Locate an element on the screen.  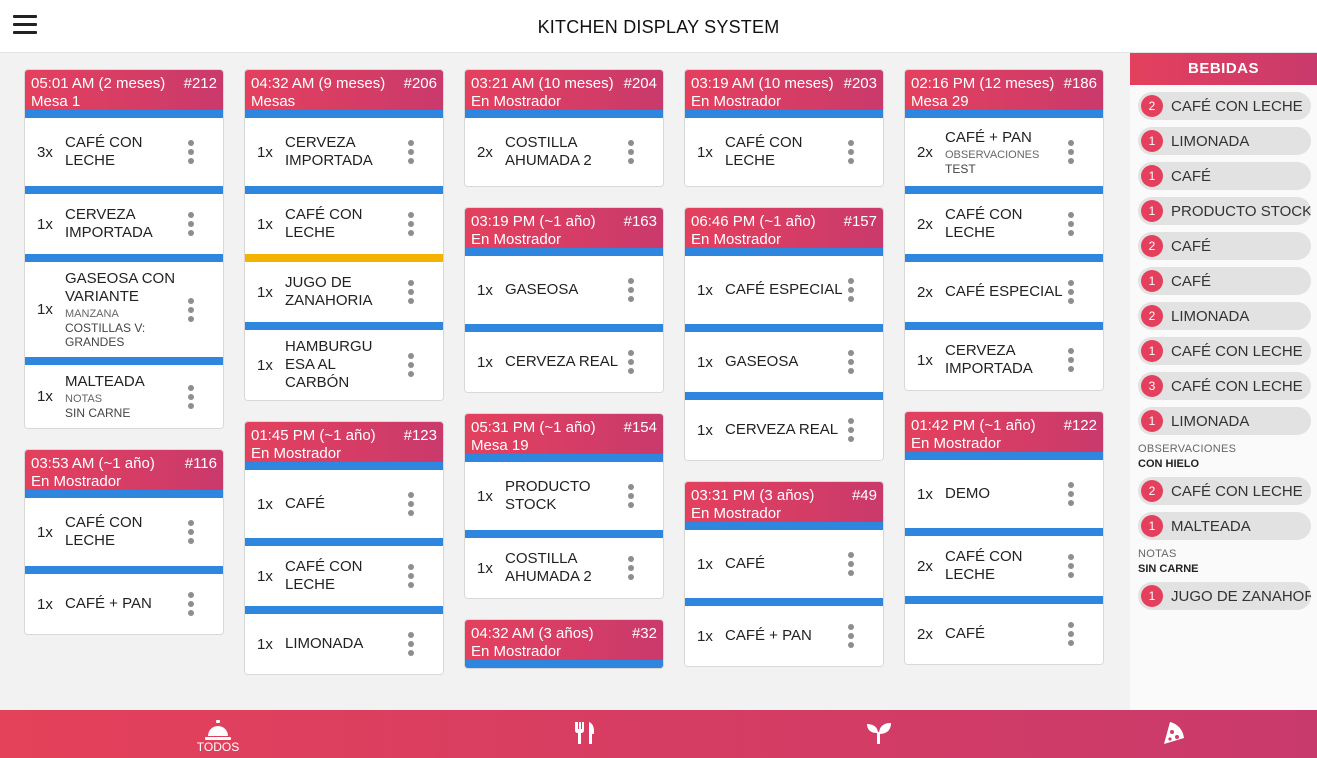
order-item: 1x COSTILLA AHUMADA 2 is located at coordinates (564, 564).